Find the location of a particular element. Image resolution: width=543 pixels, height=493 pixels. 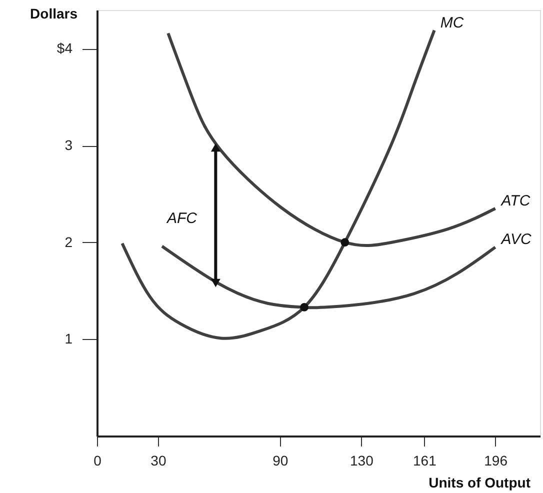

y-axis-title: Dollars is located at coordinates (54, 14).